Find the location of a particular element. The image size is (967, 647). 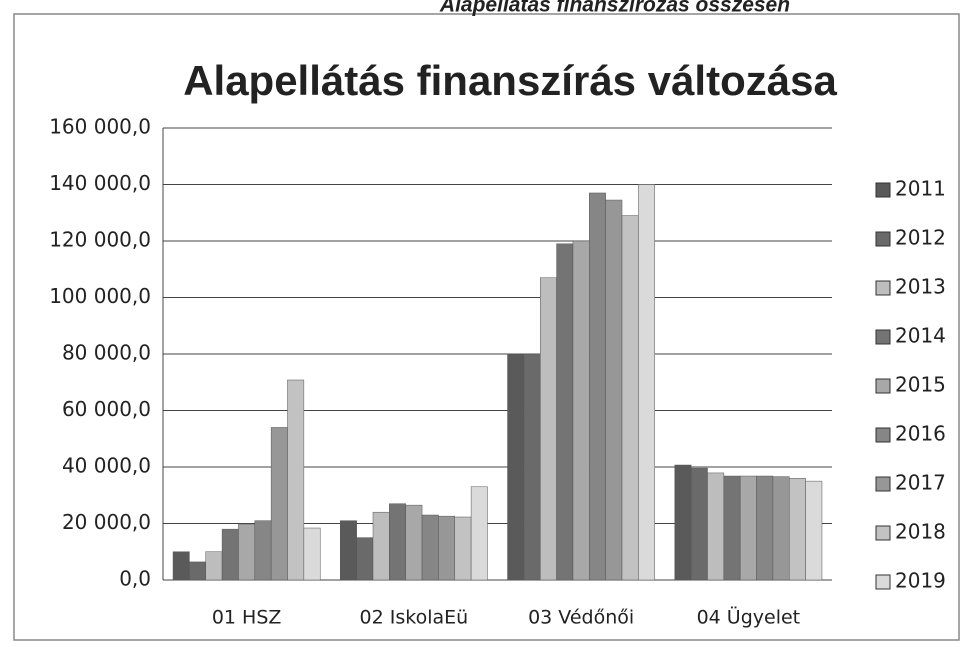

x-tick-label: 02 IskolaEü is located at coordinates (414, 618).